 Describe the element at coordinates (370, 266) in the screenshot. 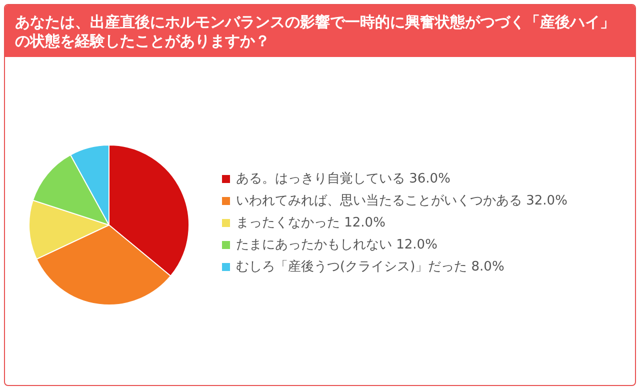

I see `legend-label: むしろ「産後うつ(クライシス)」だった 8.0%` at that location.